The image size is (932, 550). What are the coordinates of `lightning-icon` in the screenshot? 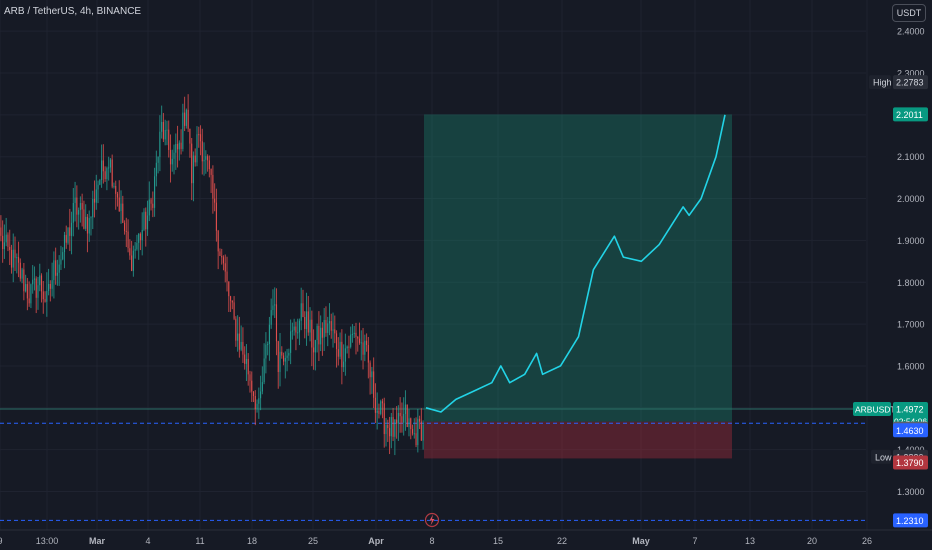 It's located at (432, 520).